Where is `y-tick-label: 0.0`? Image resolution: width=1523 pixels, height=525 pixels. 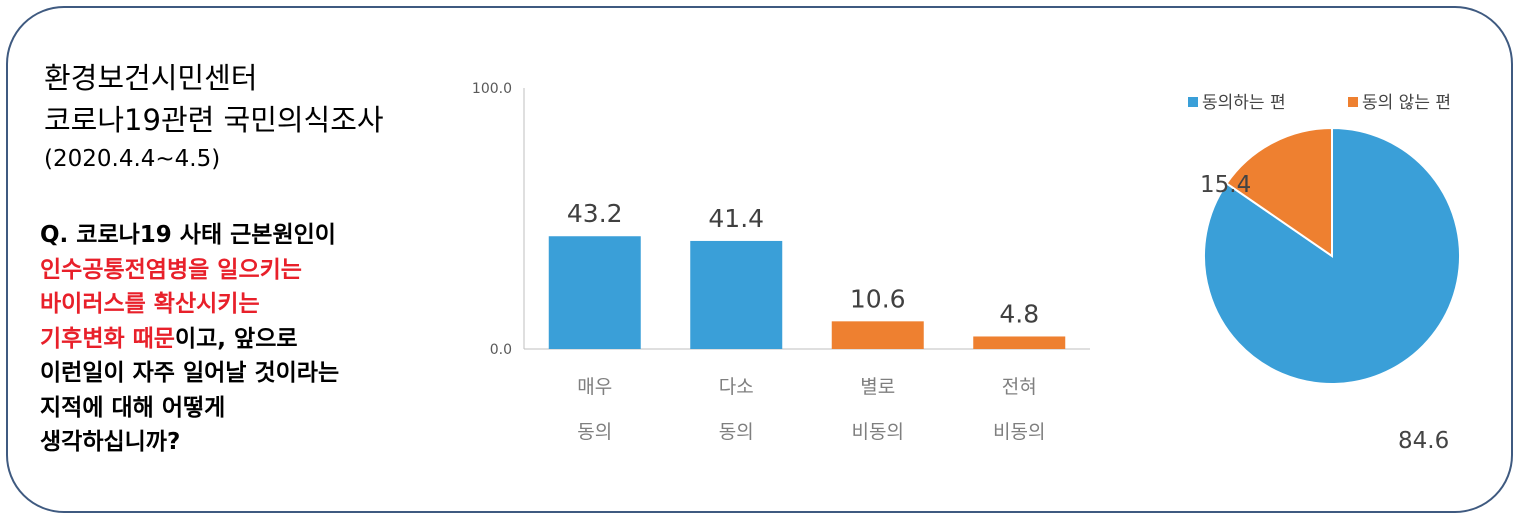 y-tick-label: 0.0 is located at coordinates (501, 350).